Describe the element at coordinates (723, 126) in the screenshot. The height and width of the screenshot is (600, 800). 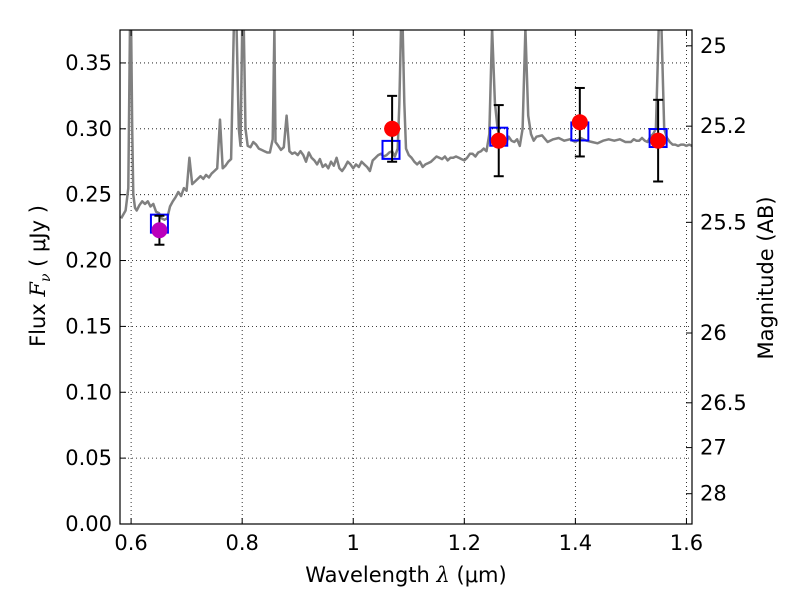
I see `right-tick-label: 25.2` at that location.